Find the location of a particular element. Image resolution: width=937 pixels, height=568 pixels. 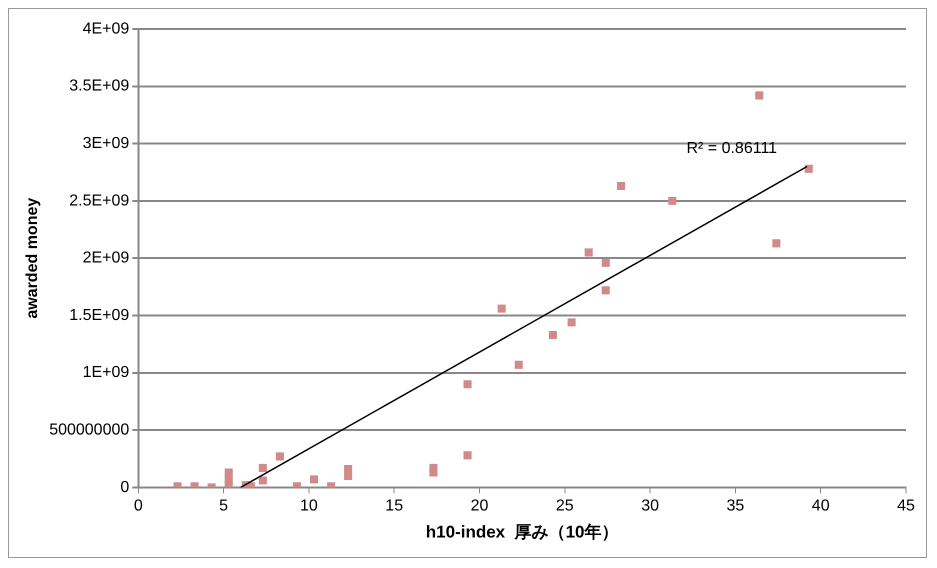

y-tick-label: 2E+09 is located at coordinates (106, 258).